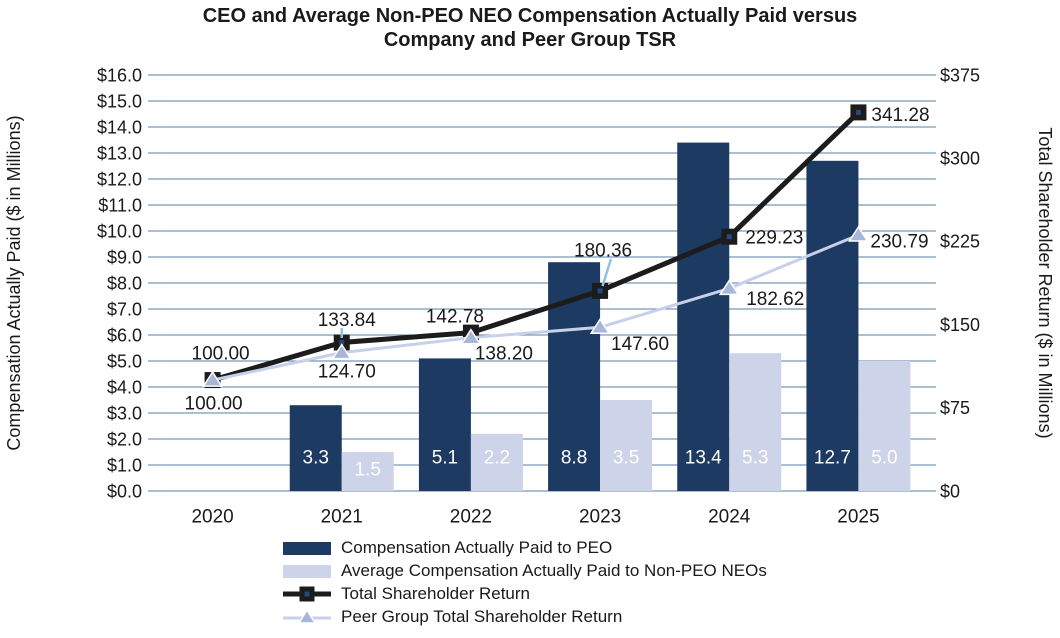  Describe the element at coordinates (124, 491) in the screenshot. I see `left-axis-tick-label: $0.0` at that location.